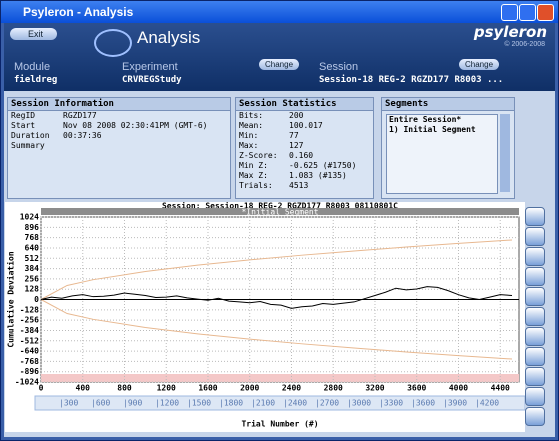 The height and width of the screenshot is (441, 559). Describe the element at coordinates (32, 268) in the screenshot. I see `y-tick-label: 384` at that location.